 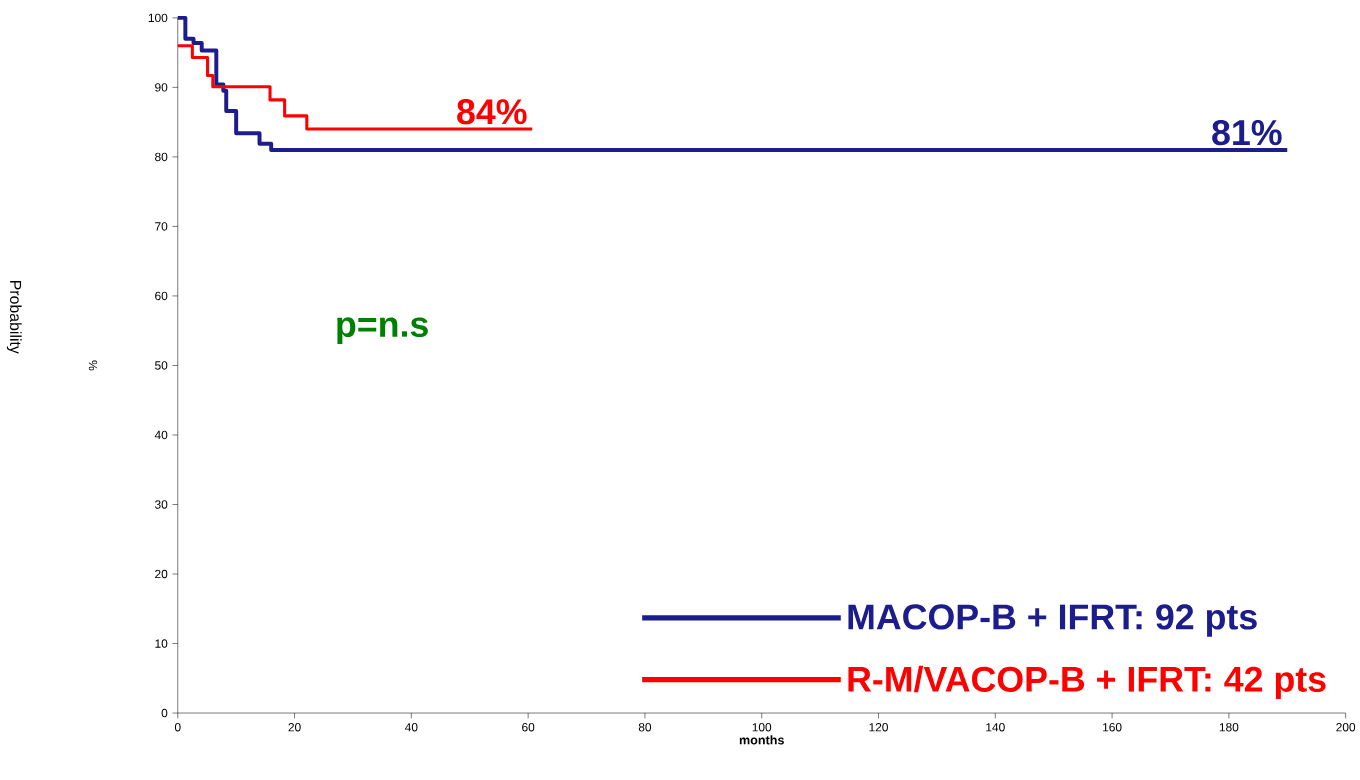 I want to click on annotation: 81%, so click(x=1247, y=133).